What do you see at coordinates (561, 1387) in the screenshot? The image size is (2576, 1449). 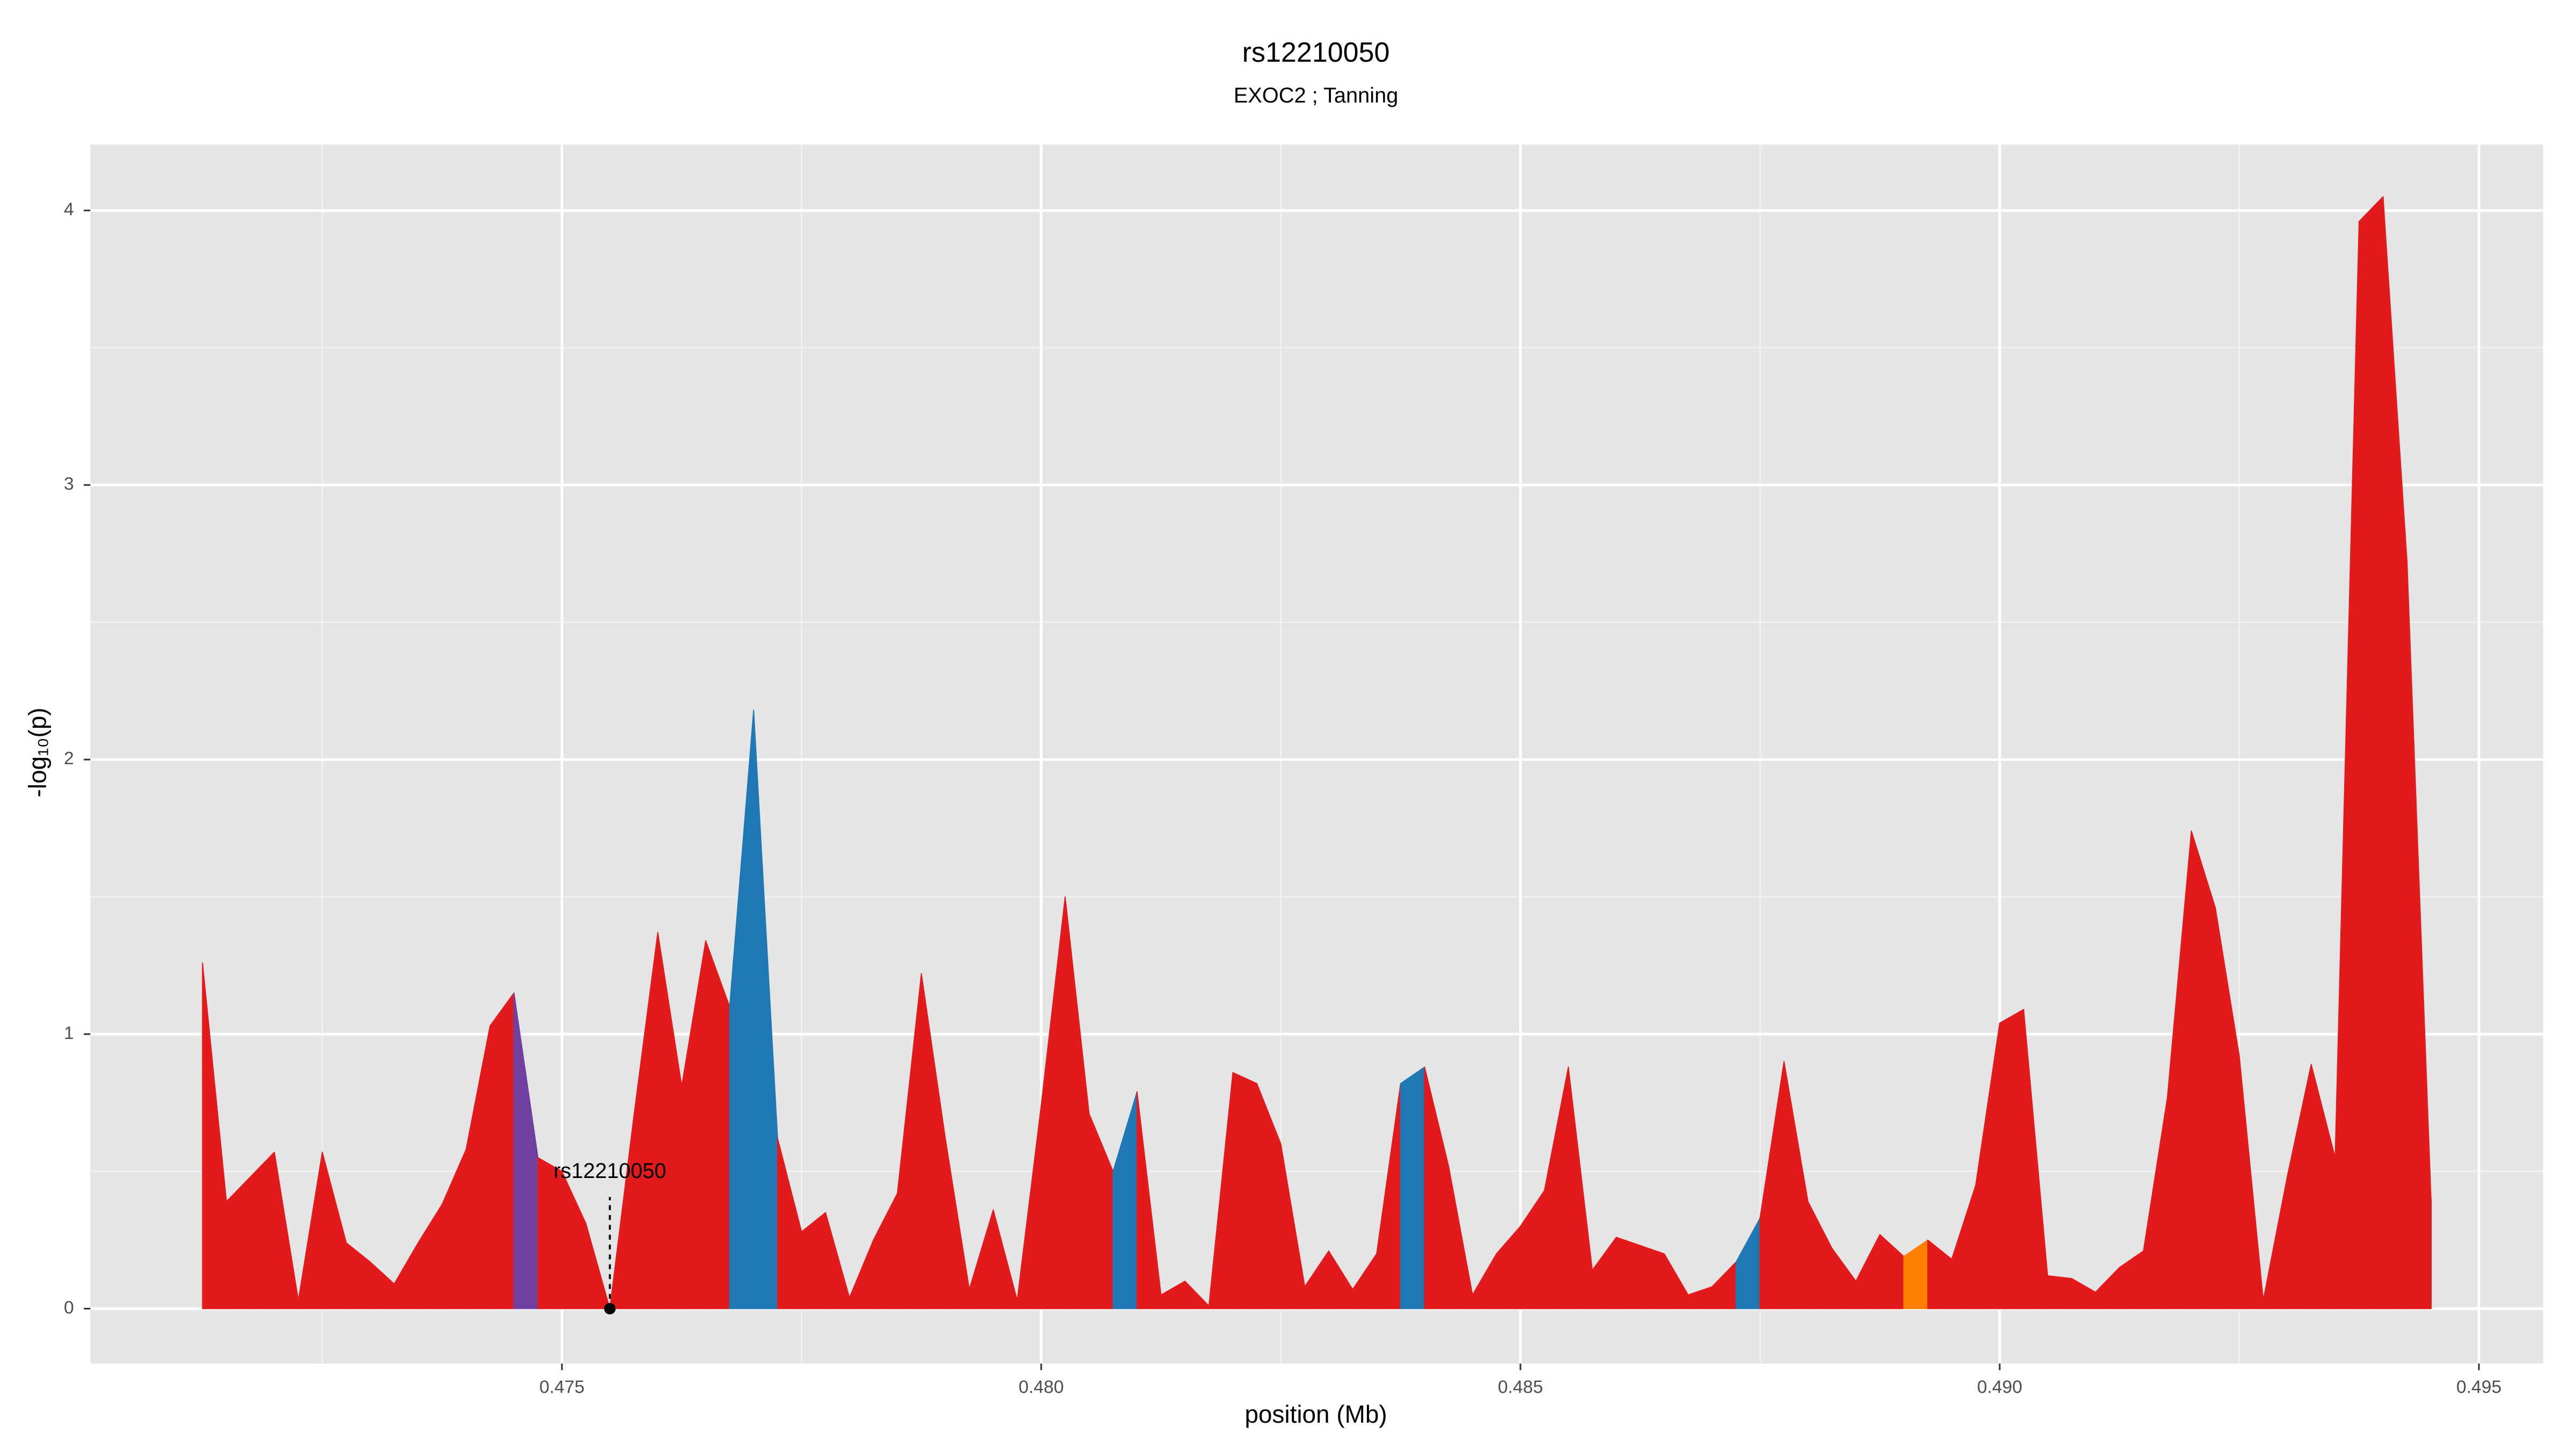 I see `x-tick-label: 0.475` at bounding box center [561, 1387].